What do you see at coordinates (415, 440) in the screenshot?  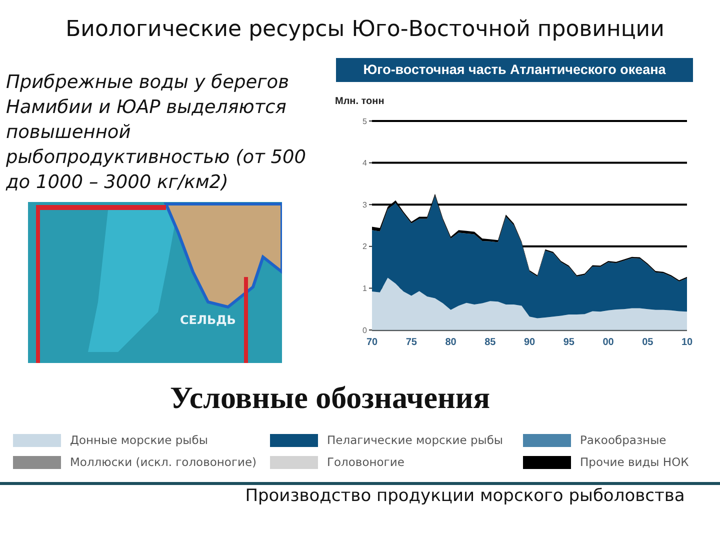 I see `legend-label: Пелагические морские рыбы` at bounding box center [415, 440].